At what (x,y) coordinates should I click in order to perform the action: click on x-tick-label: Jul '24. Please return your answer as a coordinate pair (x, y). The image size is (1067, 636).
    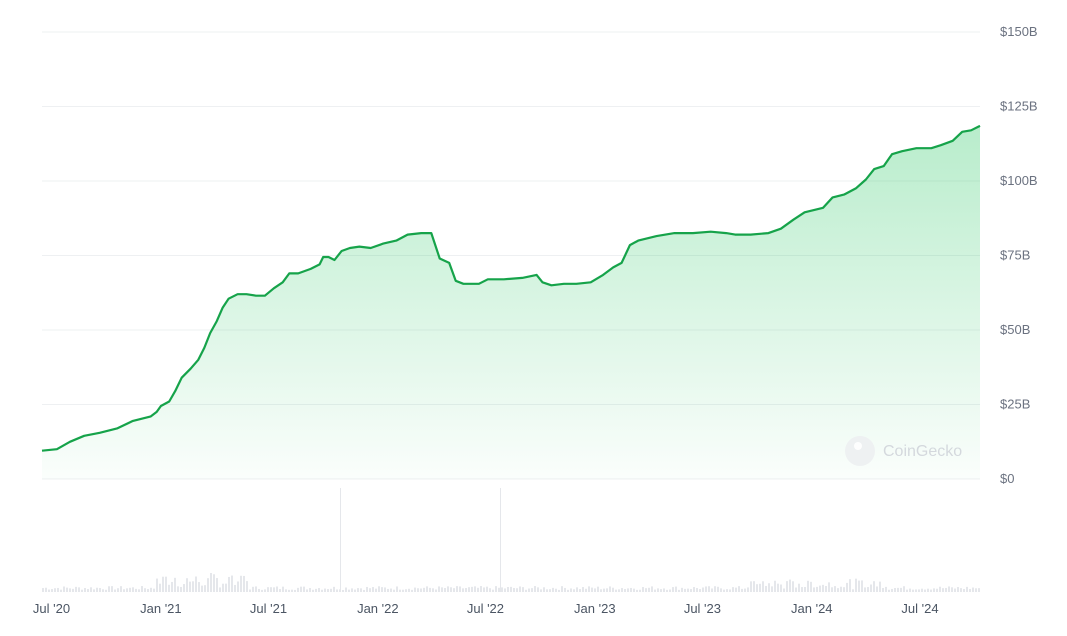
    Looking at the image, I should click on (919, 608).